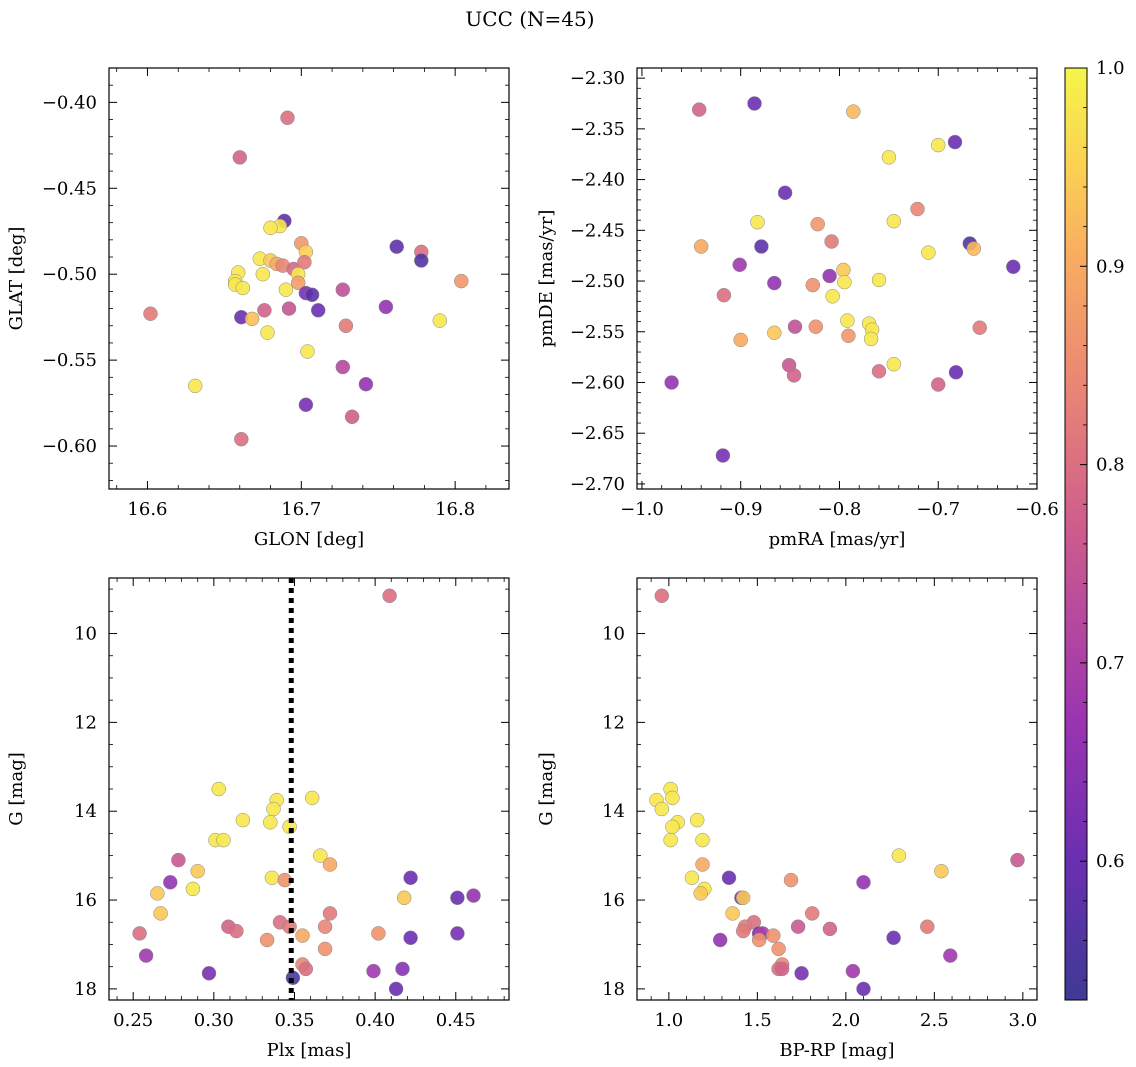 Image resolution: width=1136 pixels, height=1067 pixels. I want to click on colorbar-gradient, so click(1076, 534).